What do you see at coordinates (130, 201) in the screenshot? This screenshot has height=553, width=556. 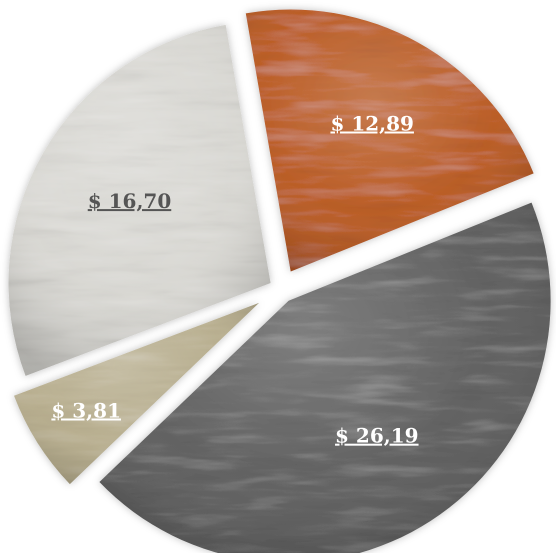 I see `slice-value-label-3: $ 16,70` at bounding box center [130, 201].